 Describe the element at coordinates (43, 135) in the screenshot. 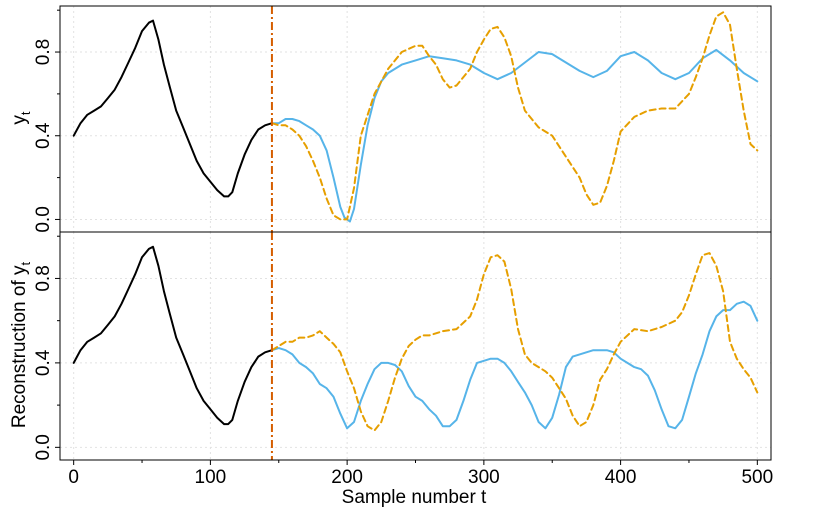

I see `top-ytick-label-1: 0.4` at that location.